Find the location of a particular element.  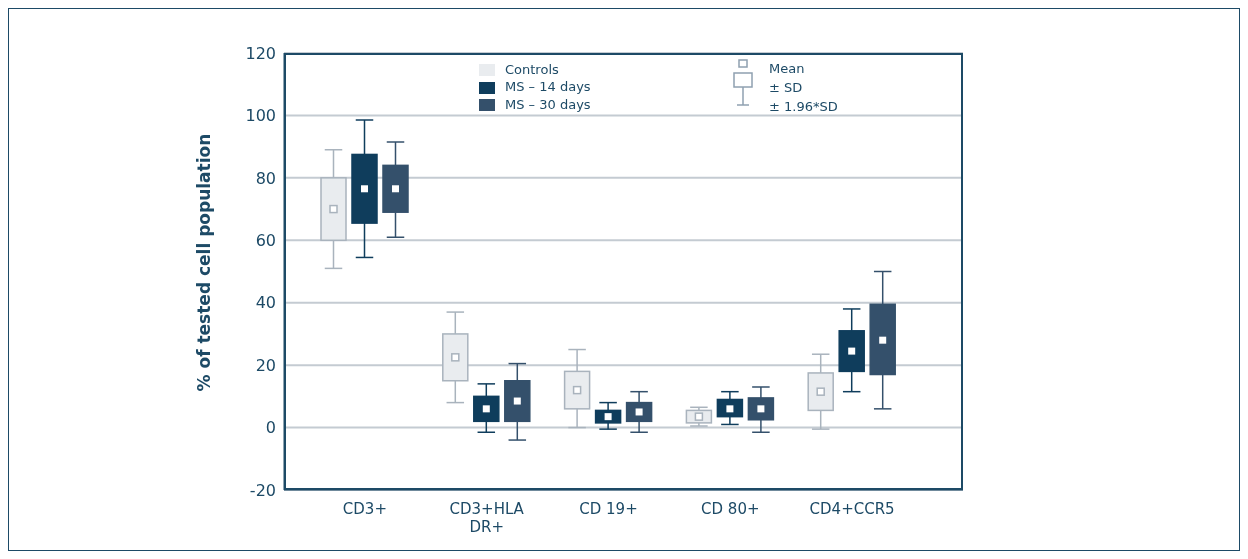

x-tick-label: CD 19+ is located at coordinates (608, 509).